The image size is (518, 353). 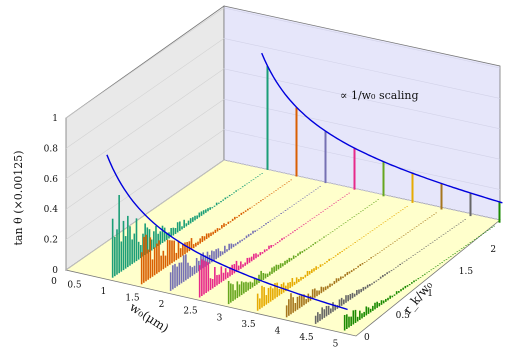 I want to click on z-tick-label: 1, so click(x=55, y=119).